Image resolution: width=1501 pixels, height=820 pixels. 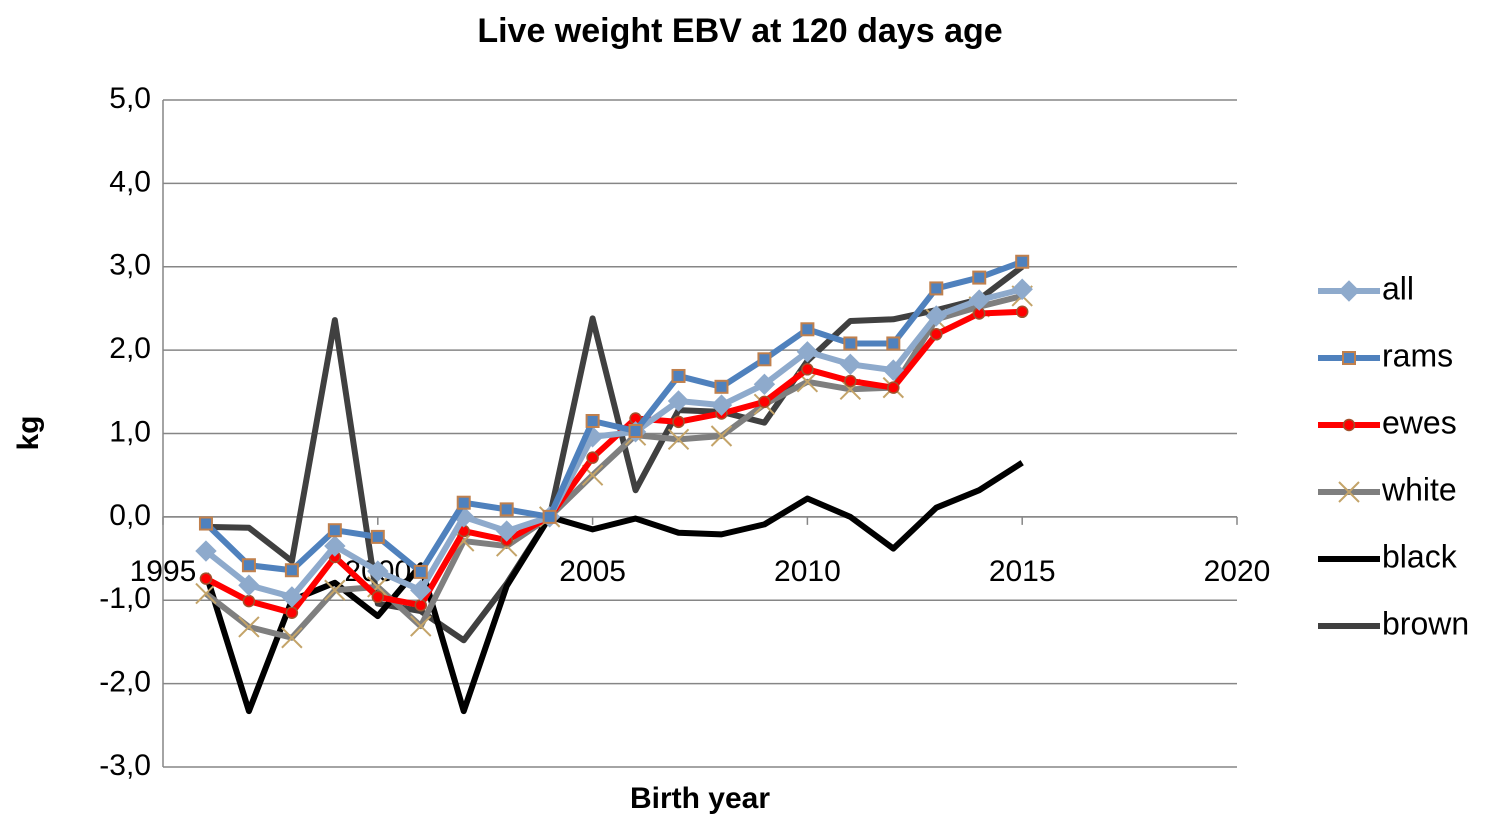 I want to click on legend-label: rams, so click(x=1417, y=355).